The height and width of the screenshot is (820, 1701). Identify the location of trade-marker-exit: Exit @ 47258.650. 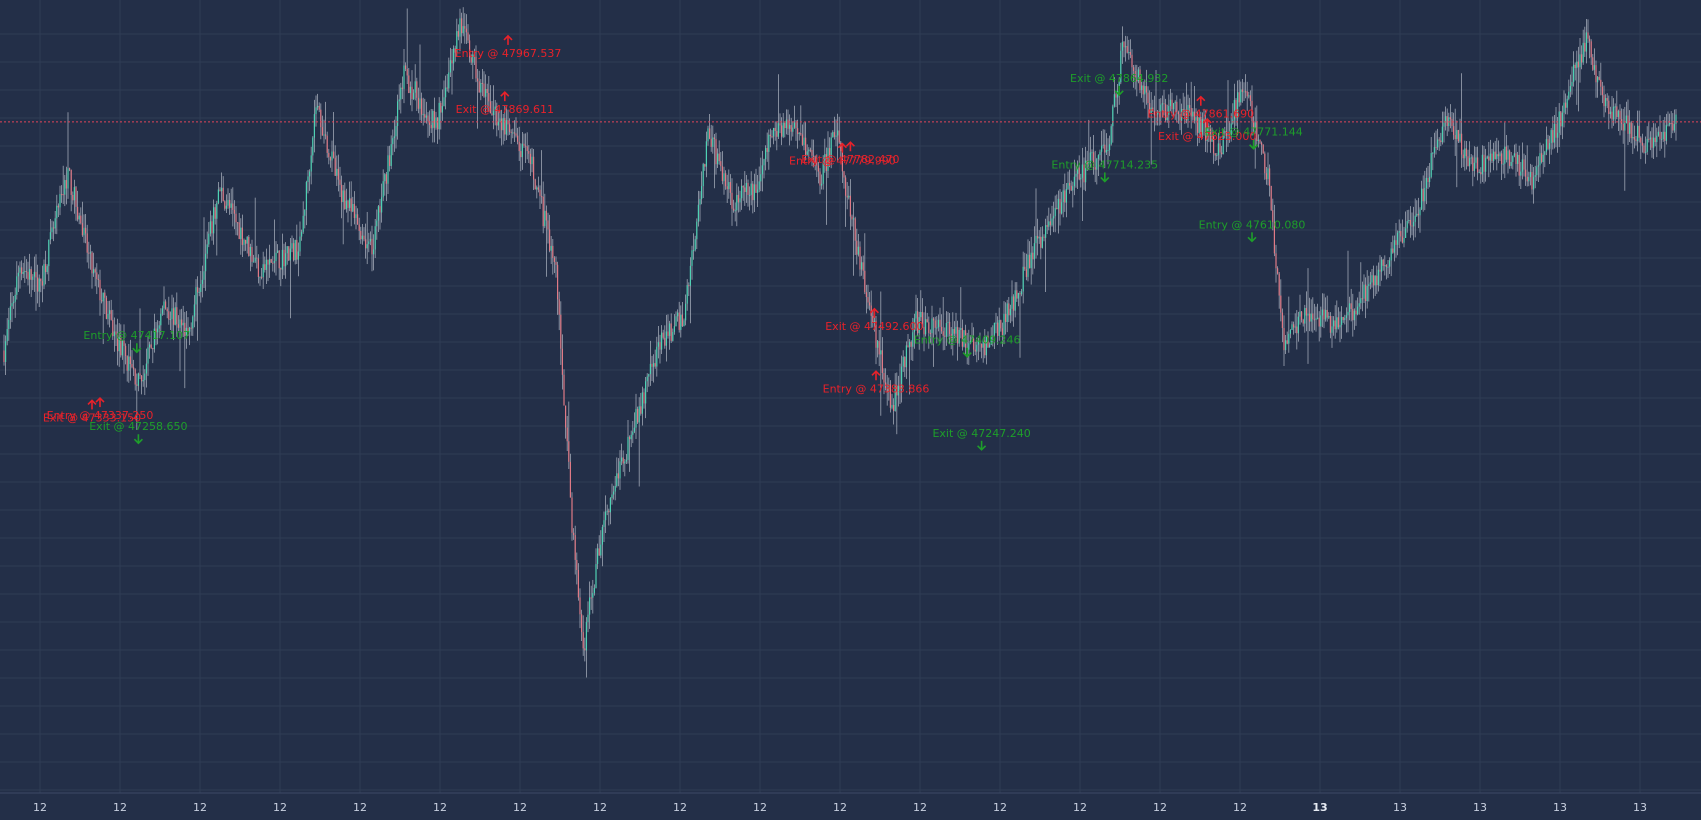
(138, 432).